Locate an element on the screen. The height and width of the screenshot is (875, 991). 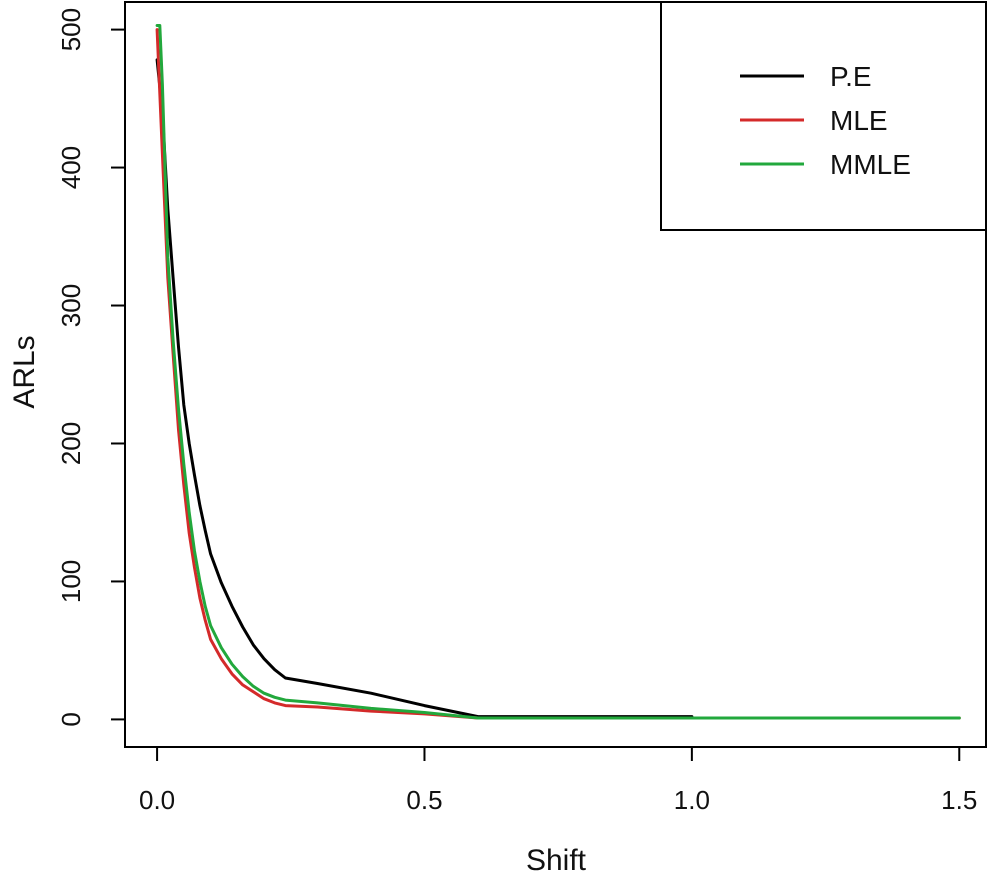
y-tick-label: 200 is located at coordinates (71, 443).